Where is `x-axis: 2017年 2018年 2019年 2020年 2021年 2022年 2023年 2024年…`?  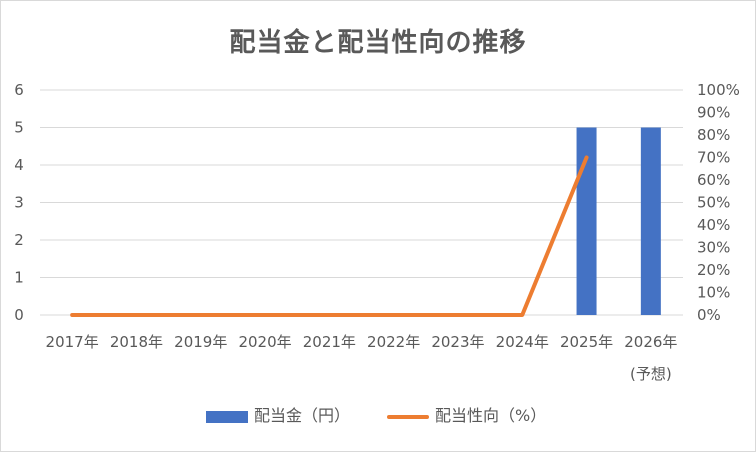
x-axis: 2017年 2018年 2019年 2020年 2021年 2022年 2023年 2024年… is located at coordinates (362, 358).